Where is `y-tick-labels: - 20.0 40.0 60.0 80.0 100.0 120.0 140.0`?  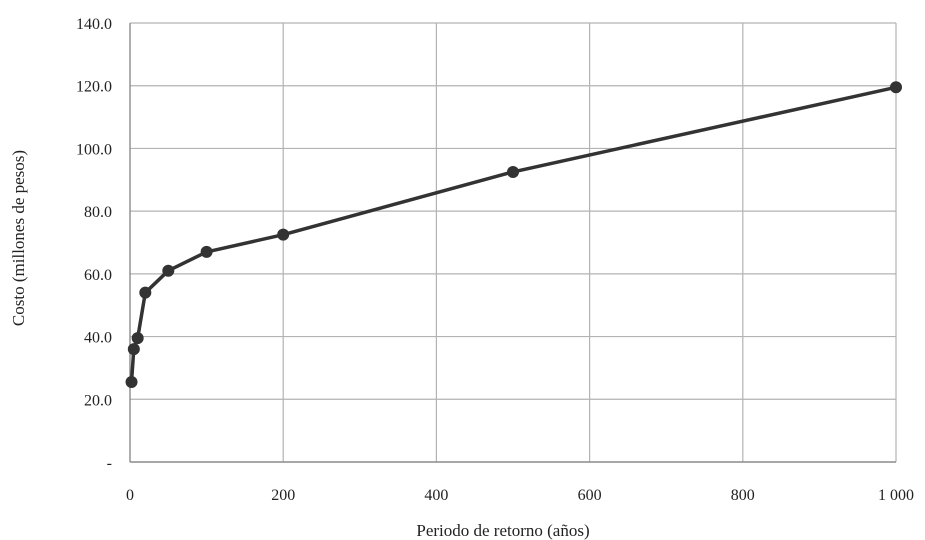 y-tick-labels: - 20.0 40.0 60.0 80.0 100.0 120.0 140.0 is located at coordinates (94, 244).